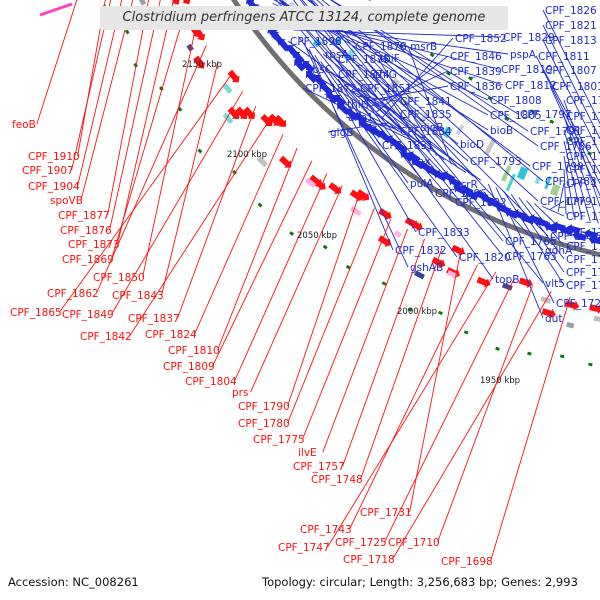 Image resolution: width=600 pixels, height=600 pixels. I want to click on forward-gene-label: dut, so click(553, 319).